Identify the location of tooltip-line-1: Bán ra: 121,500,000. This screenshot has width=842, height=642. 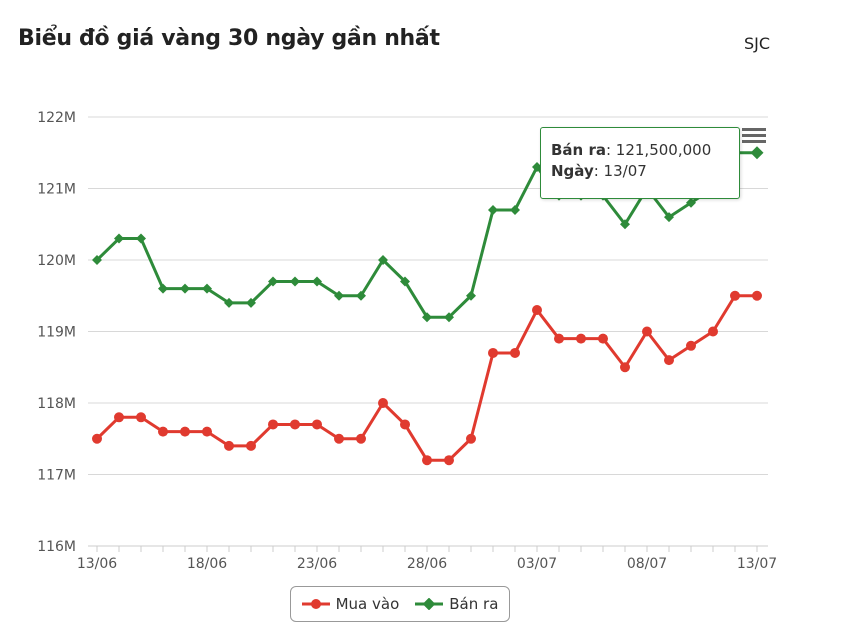
(640, 150).